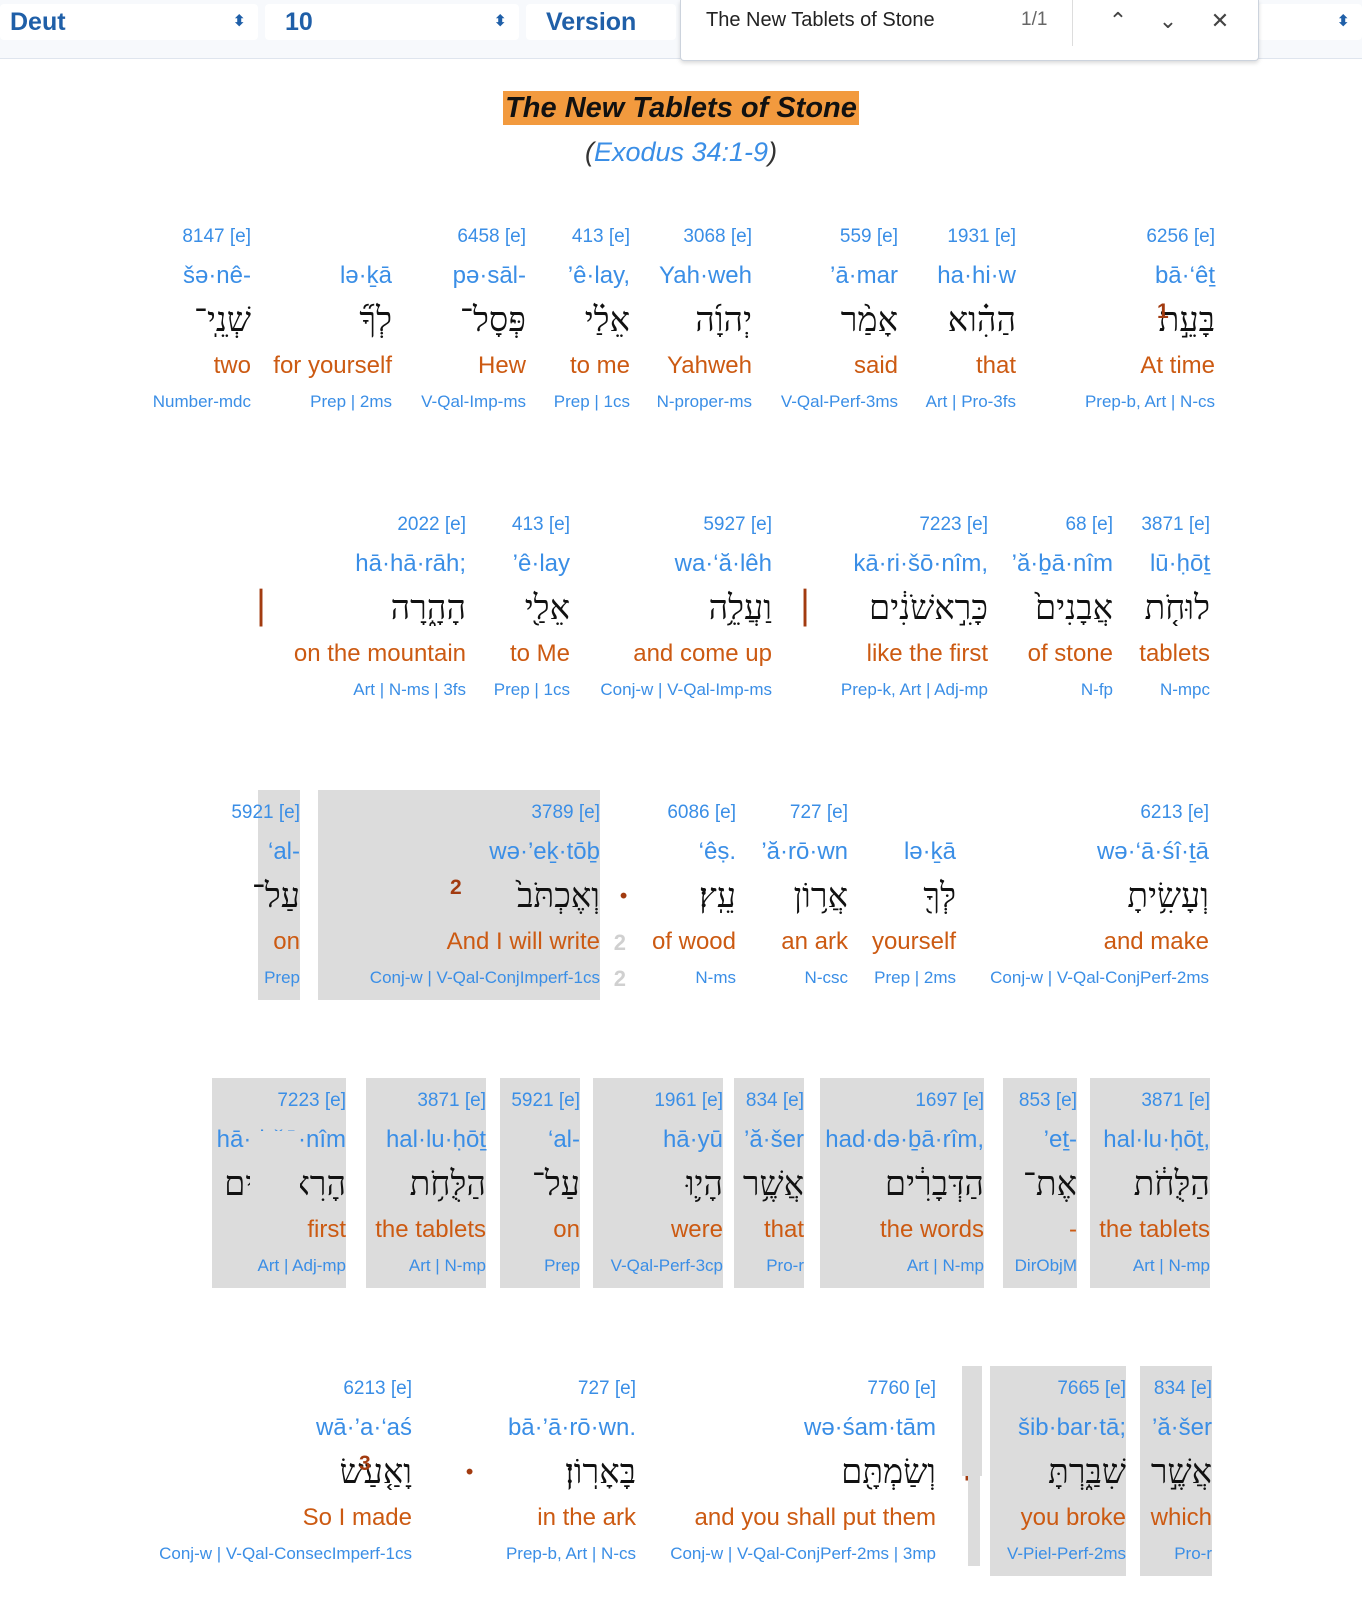 This screenshot has height=1600, width=1362. Describe the element at coordinates (491, 236) in the screenshot. I see `strongs-number-link: 6458 [e]` at that location.